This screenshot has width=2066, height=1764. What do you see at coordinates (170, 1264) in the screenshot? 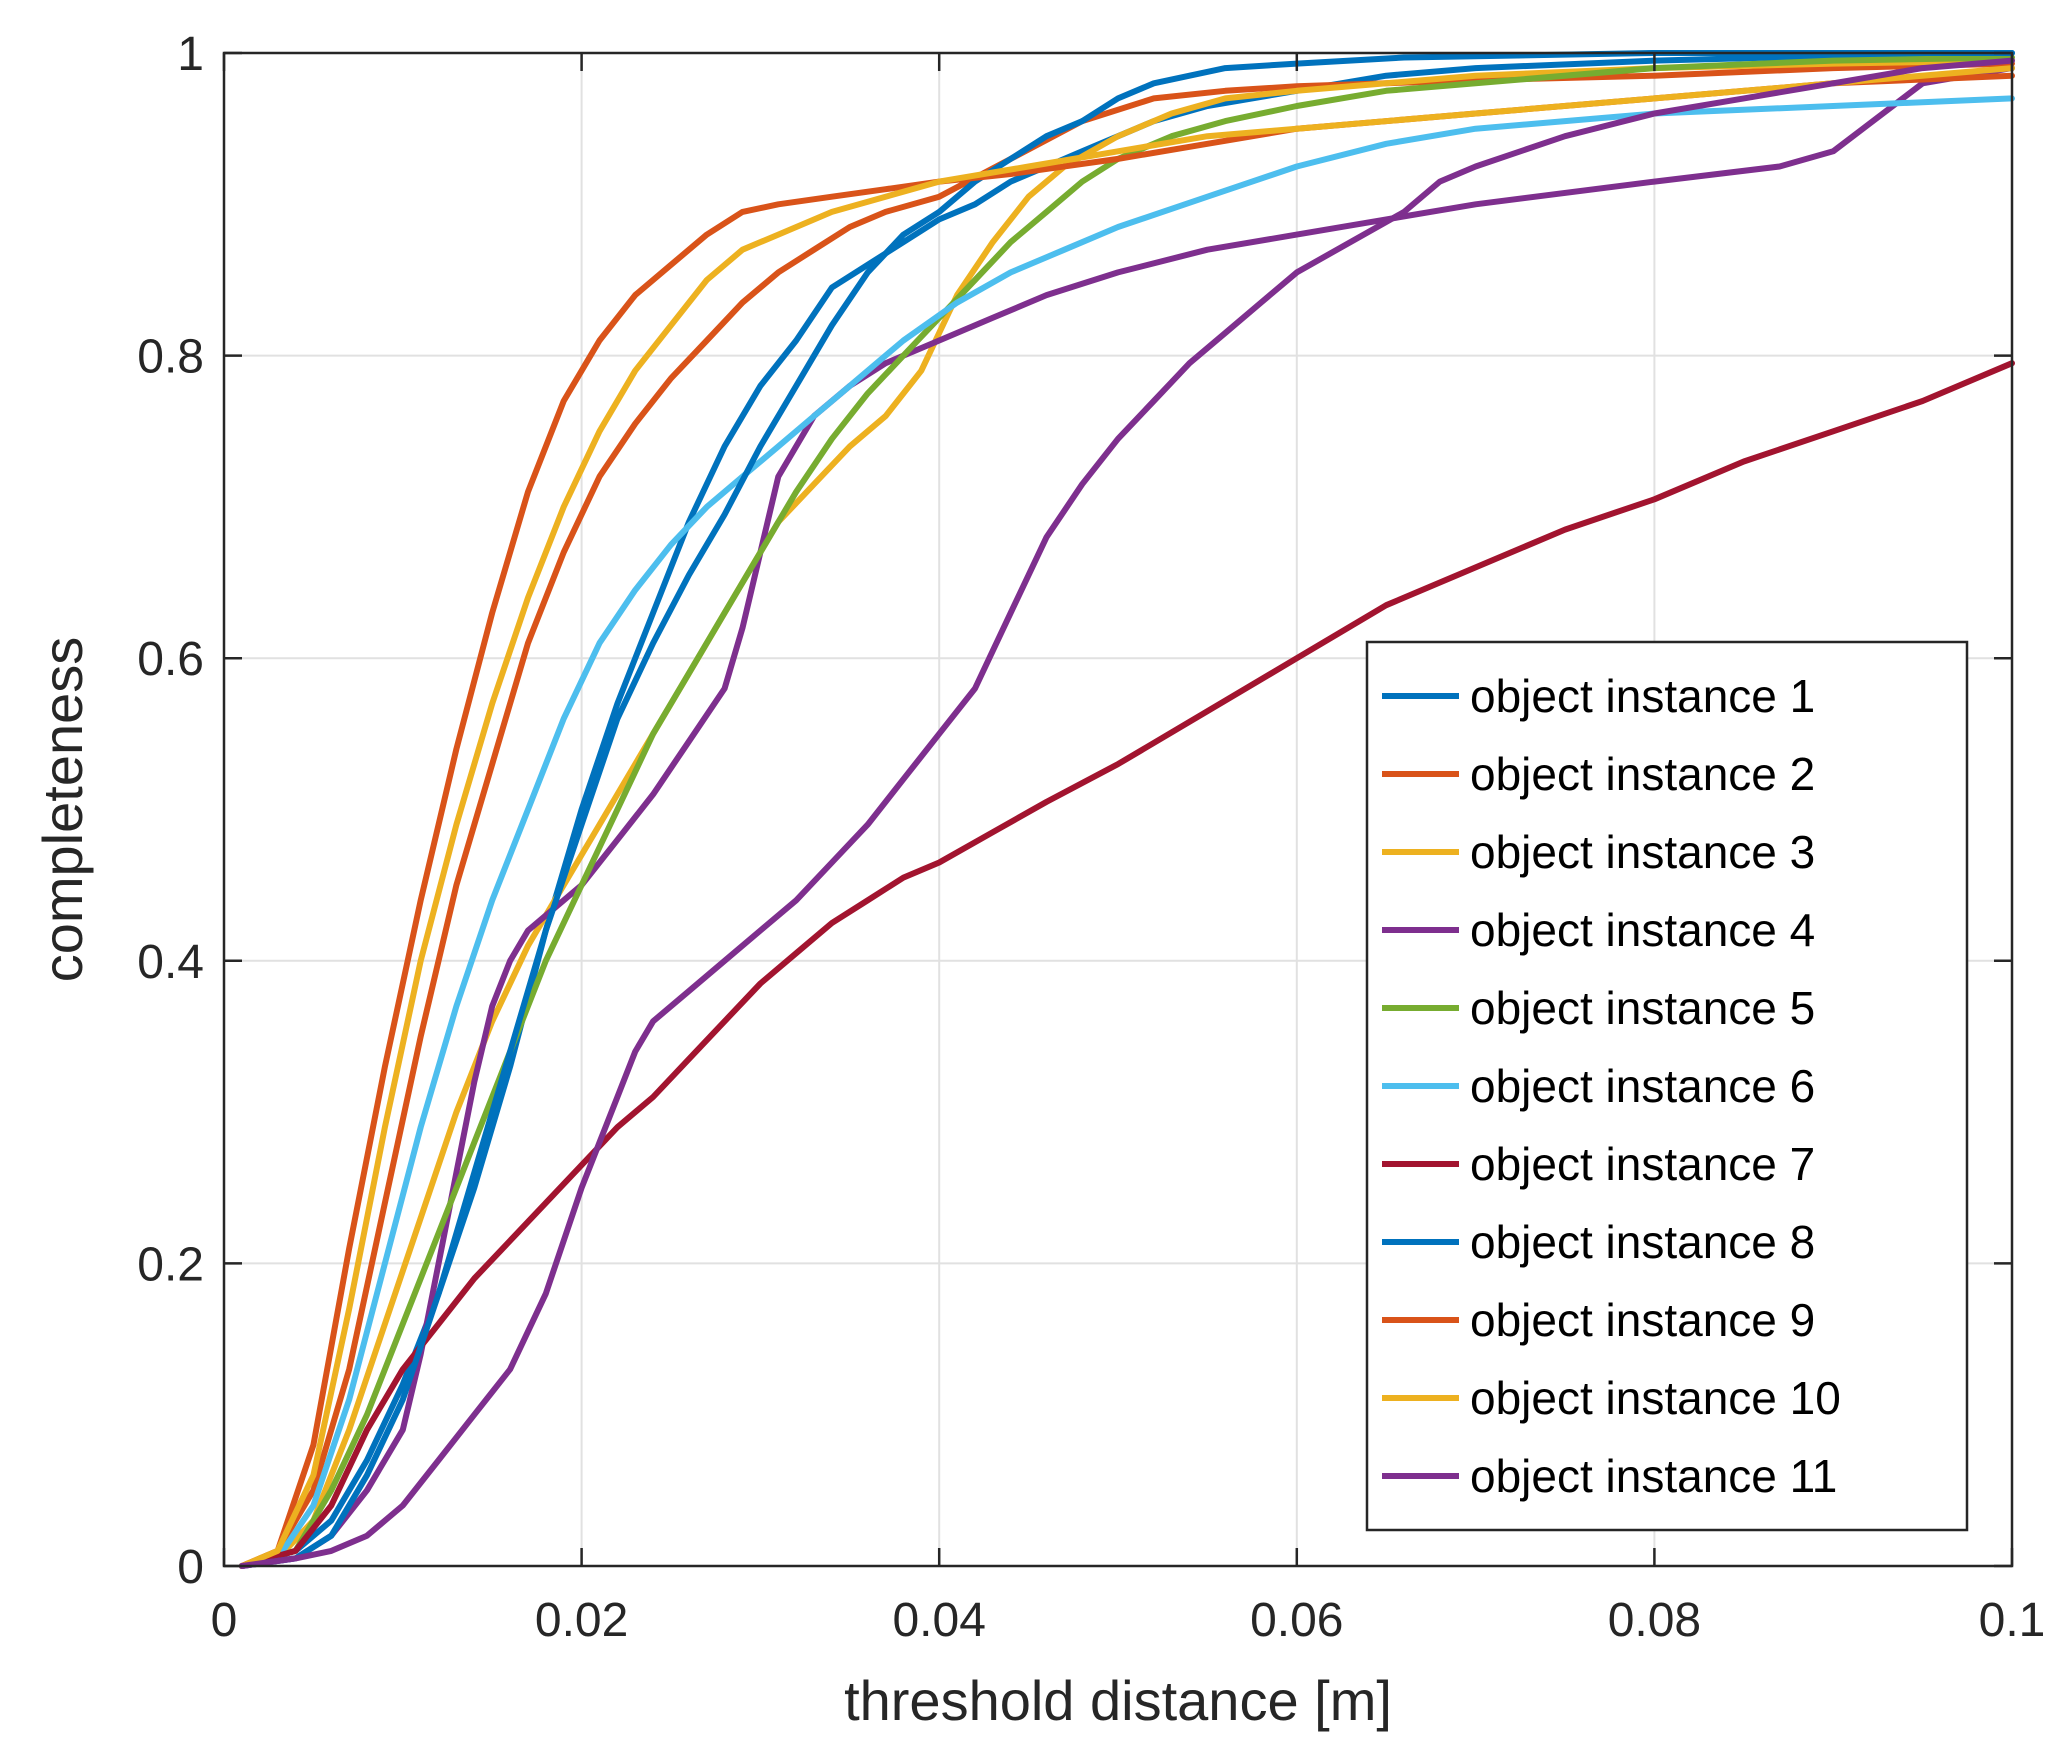
I see `y-tick-label: 0.2` at bounding box center [170, 1264].